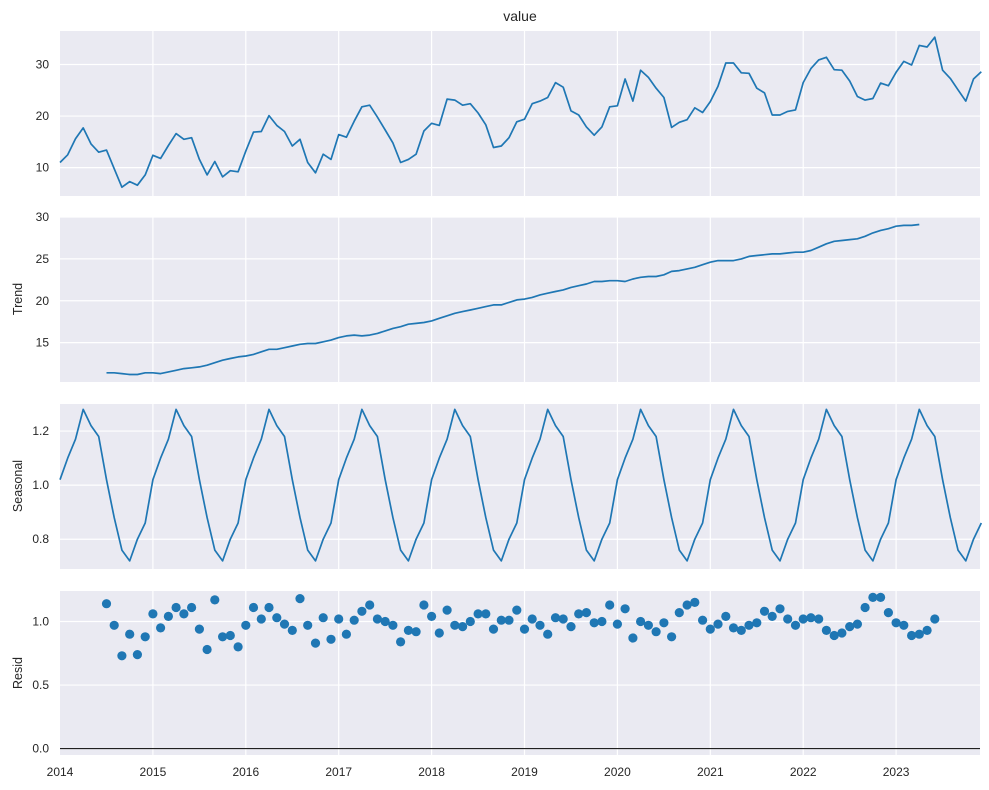  I want to click on x-tick-label: 2019, so click(524, 772).